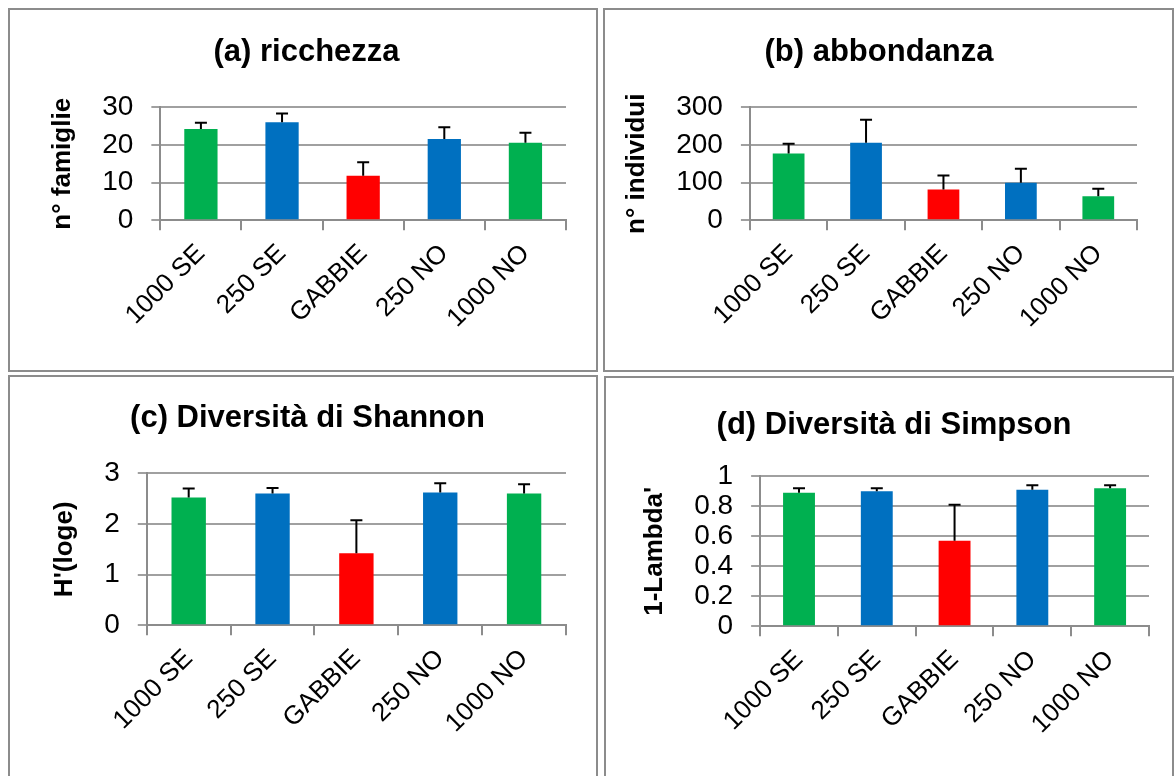 The width and height of the screenshot is (1174, 776). What do you see at coordinates (307, 51) in the screenshot?
I see `chart-title: (a) ricchezza` at bounding box center [307, 51].